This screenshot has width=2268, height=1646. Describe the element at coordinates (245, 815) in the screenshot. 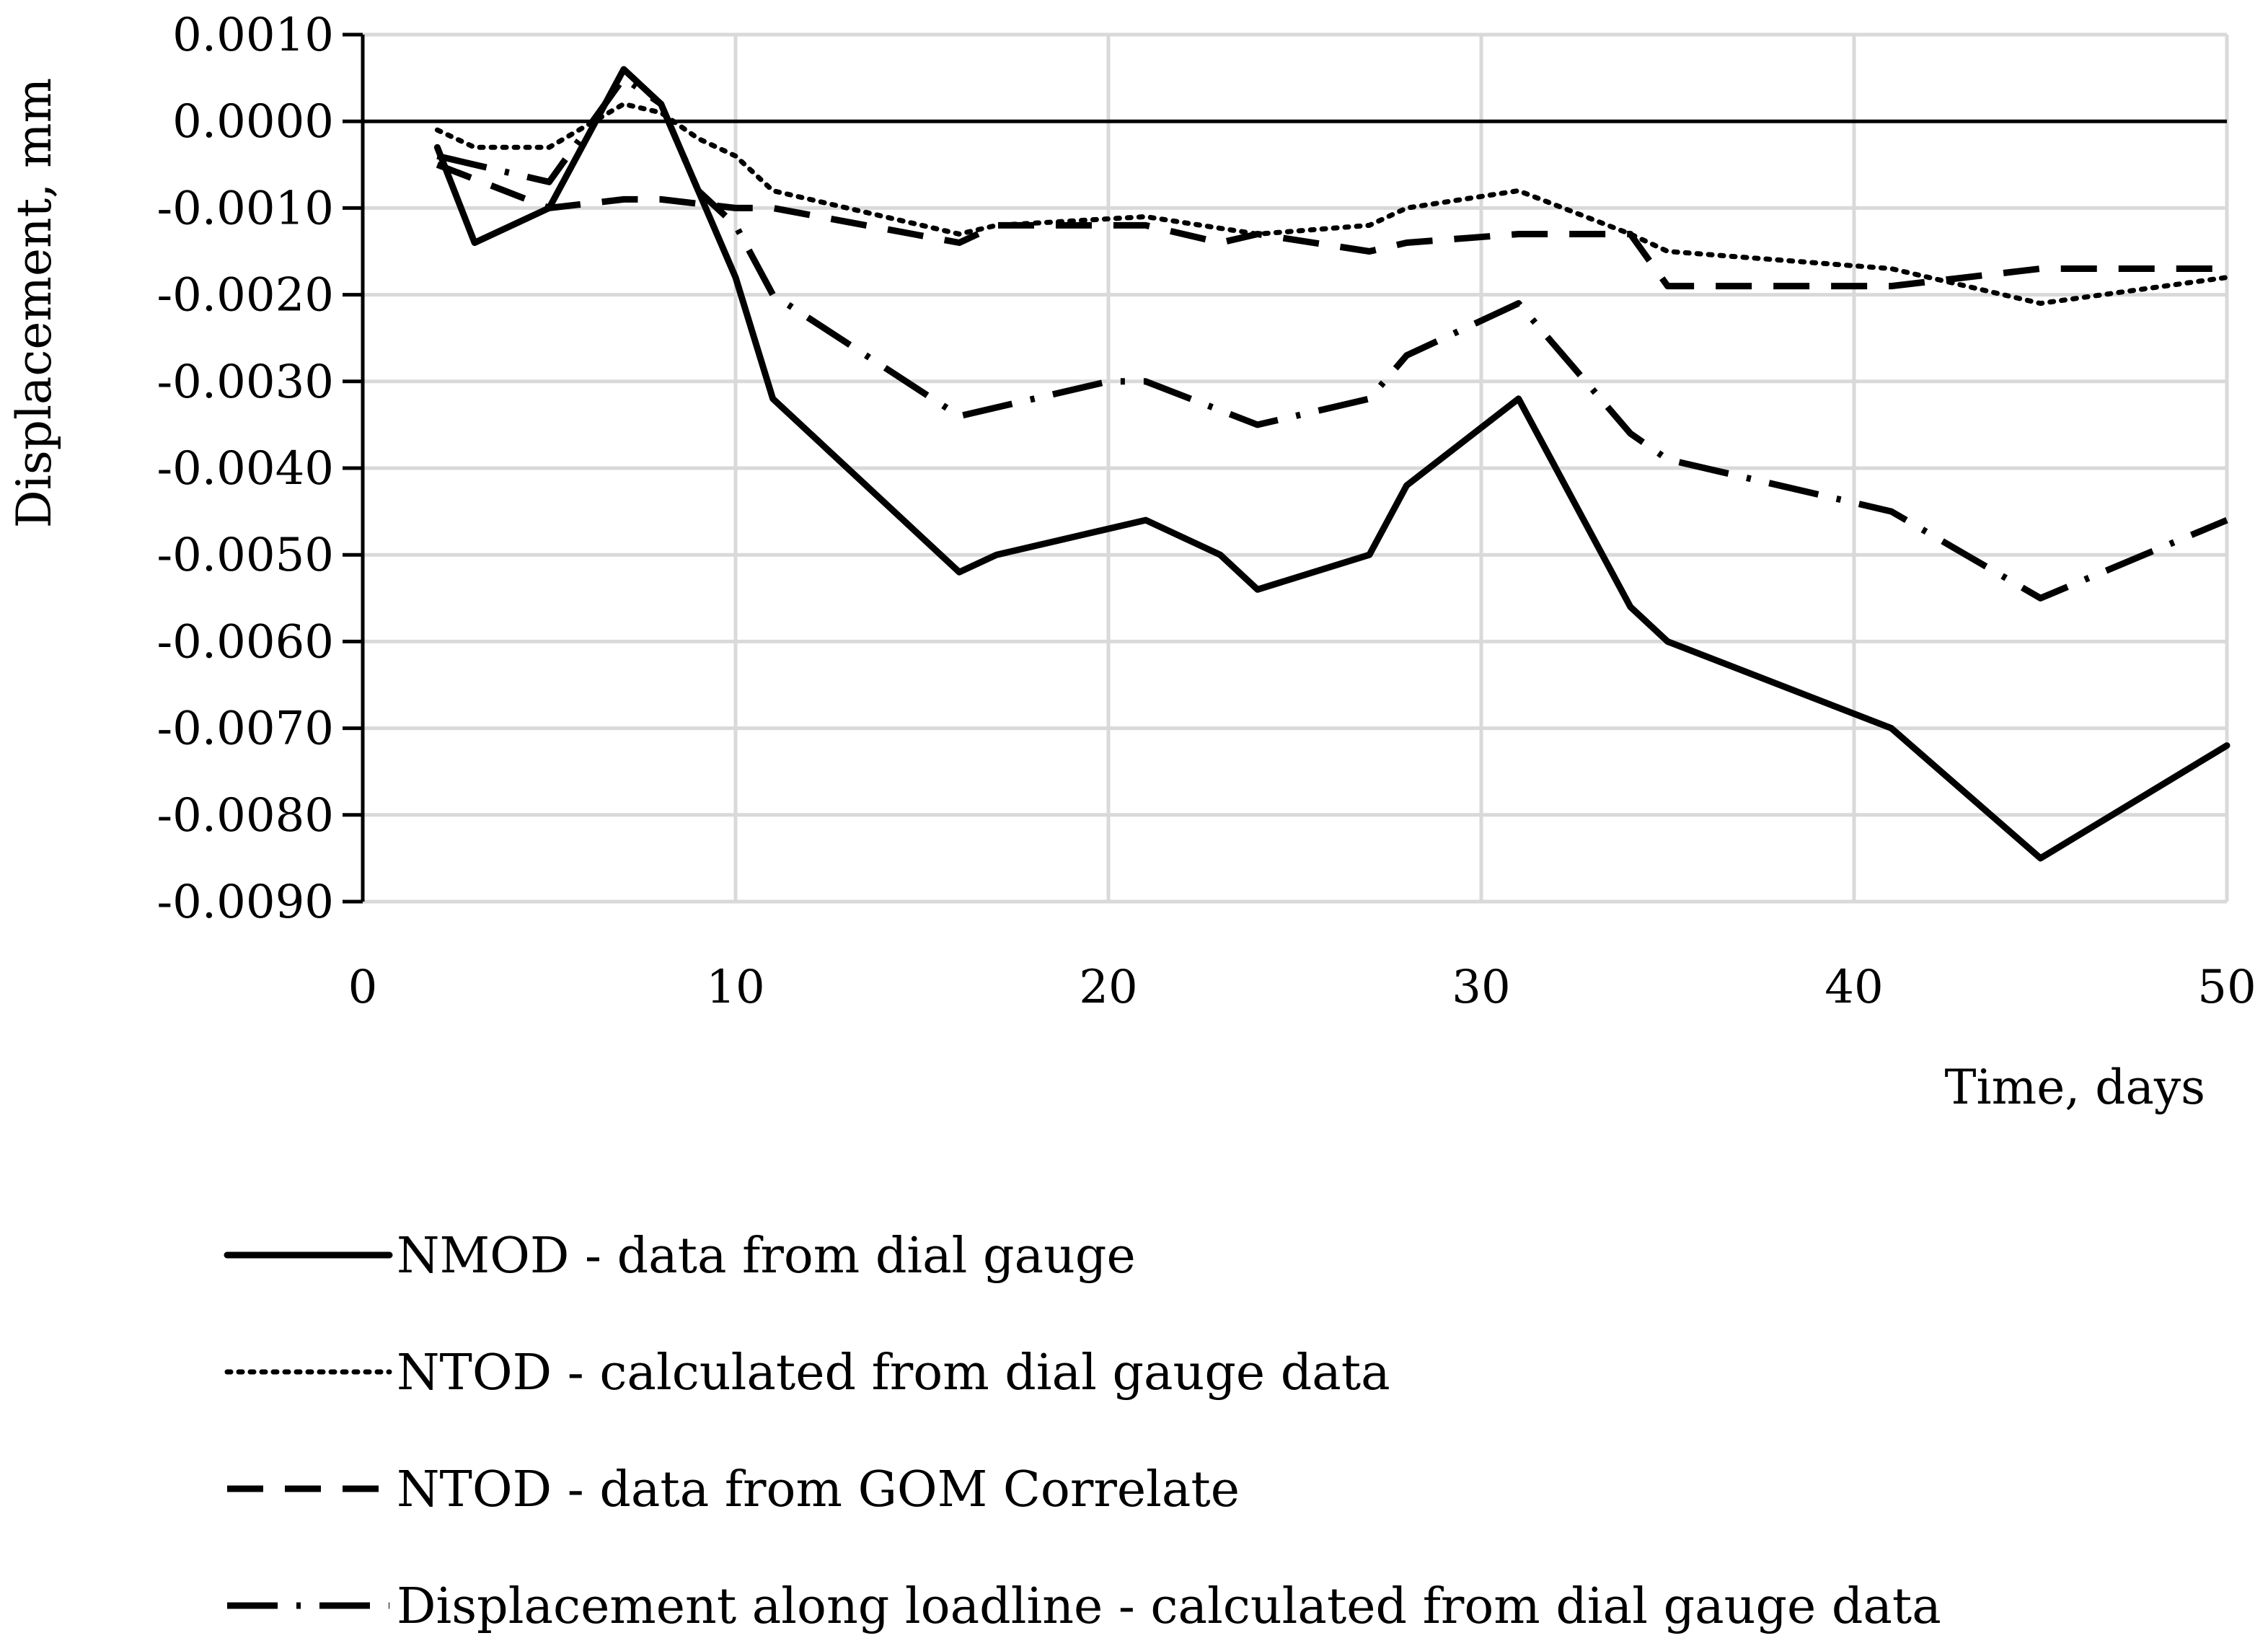

I see `y-tick-label: -0.0080` at that location.